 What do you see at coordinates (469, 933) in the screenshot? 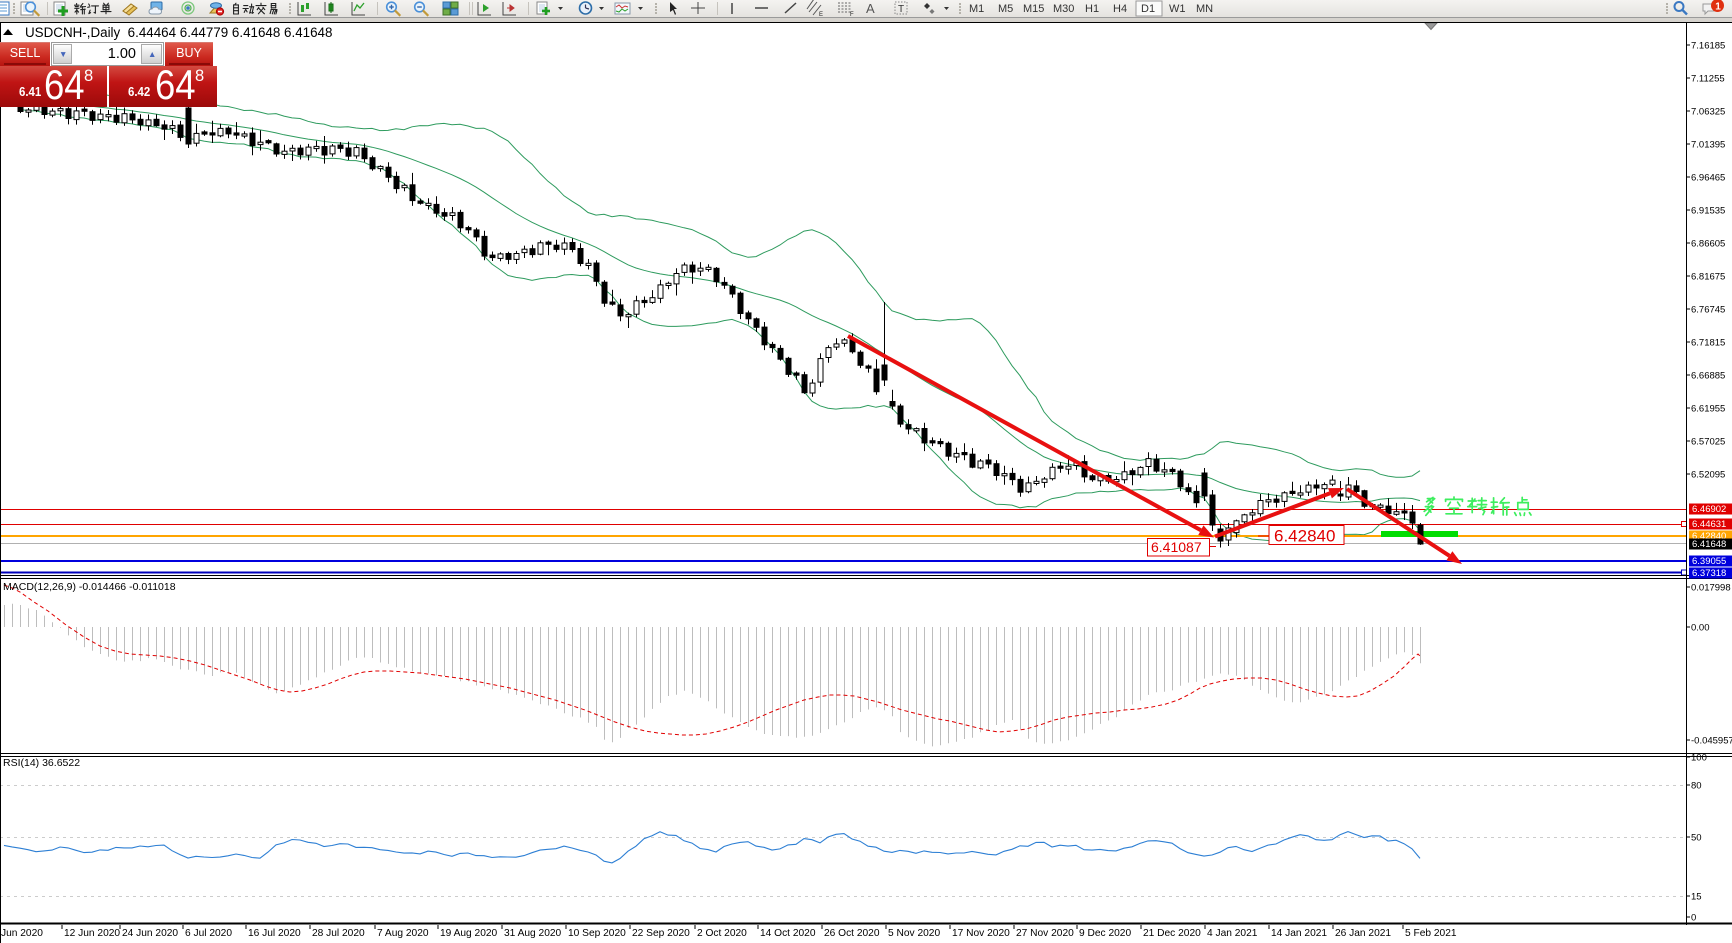
I see `svg-text: 19 Aug 2020` at bounding box center [469, 933].